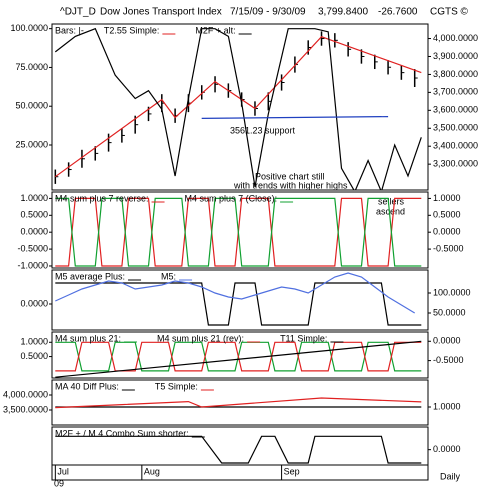 The height and width of the screenshot is (490, 484). Describe the element at coordinates (69, 30) in the screenshot. I see `legend-label: Bars: |-` at that location.